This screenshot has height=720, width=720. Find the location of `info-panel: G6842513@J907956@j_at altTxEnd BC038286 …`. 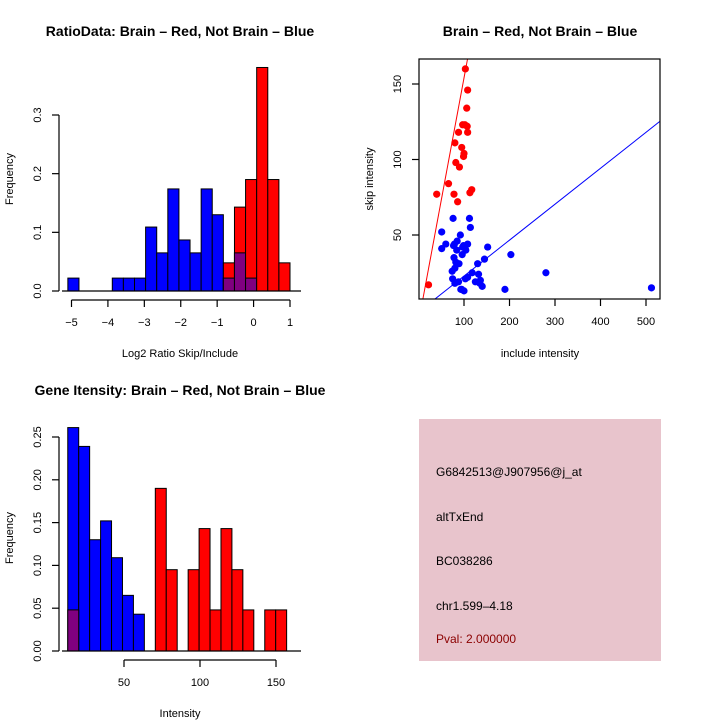

info-panel: G6842513@J907956@j_at altTxEnd BC038286 … is located at coordinates (540, 540).